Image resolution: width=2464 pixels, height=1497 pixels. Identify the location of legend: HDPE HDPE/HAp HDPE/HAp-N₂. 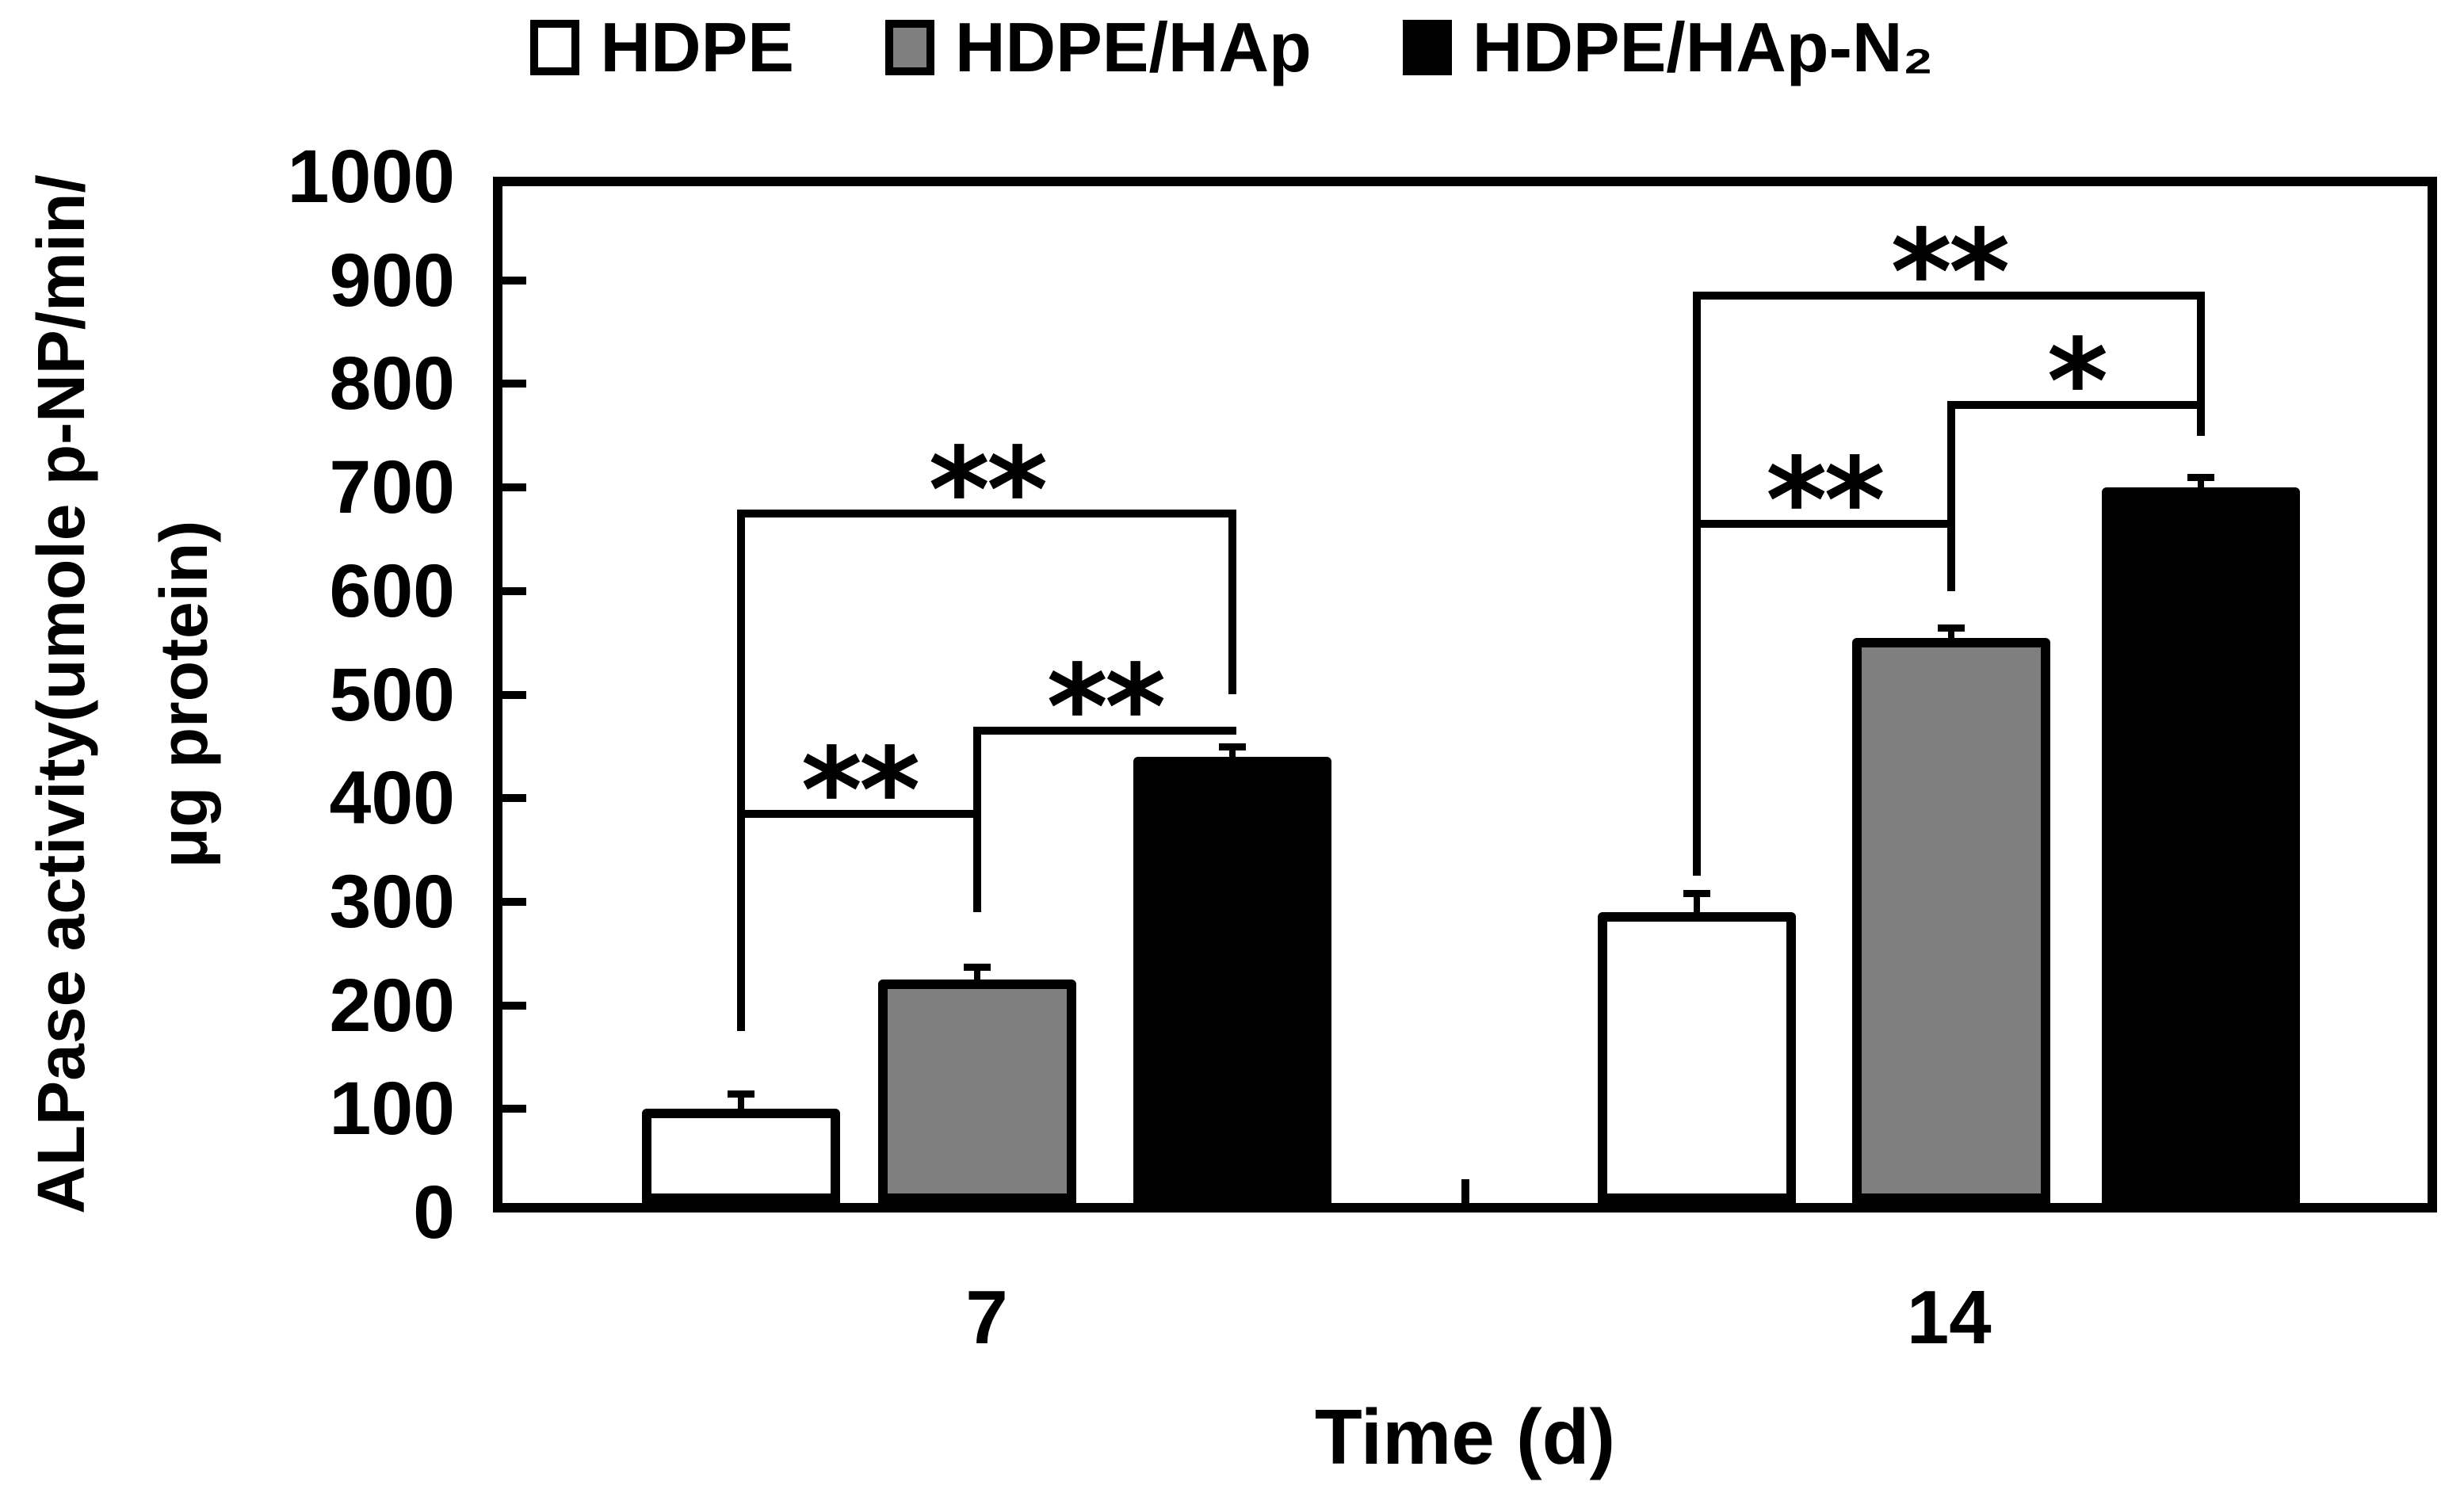
(1232, 47).